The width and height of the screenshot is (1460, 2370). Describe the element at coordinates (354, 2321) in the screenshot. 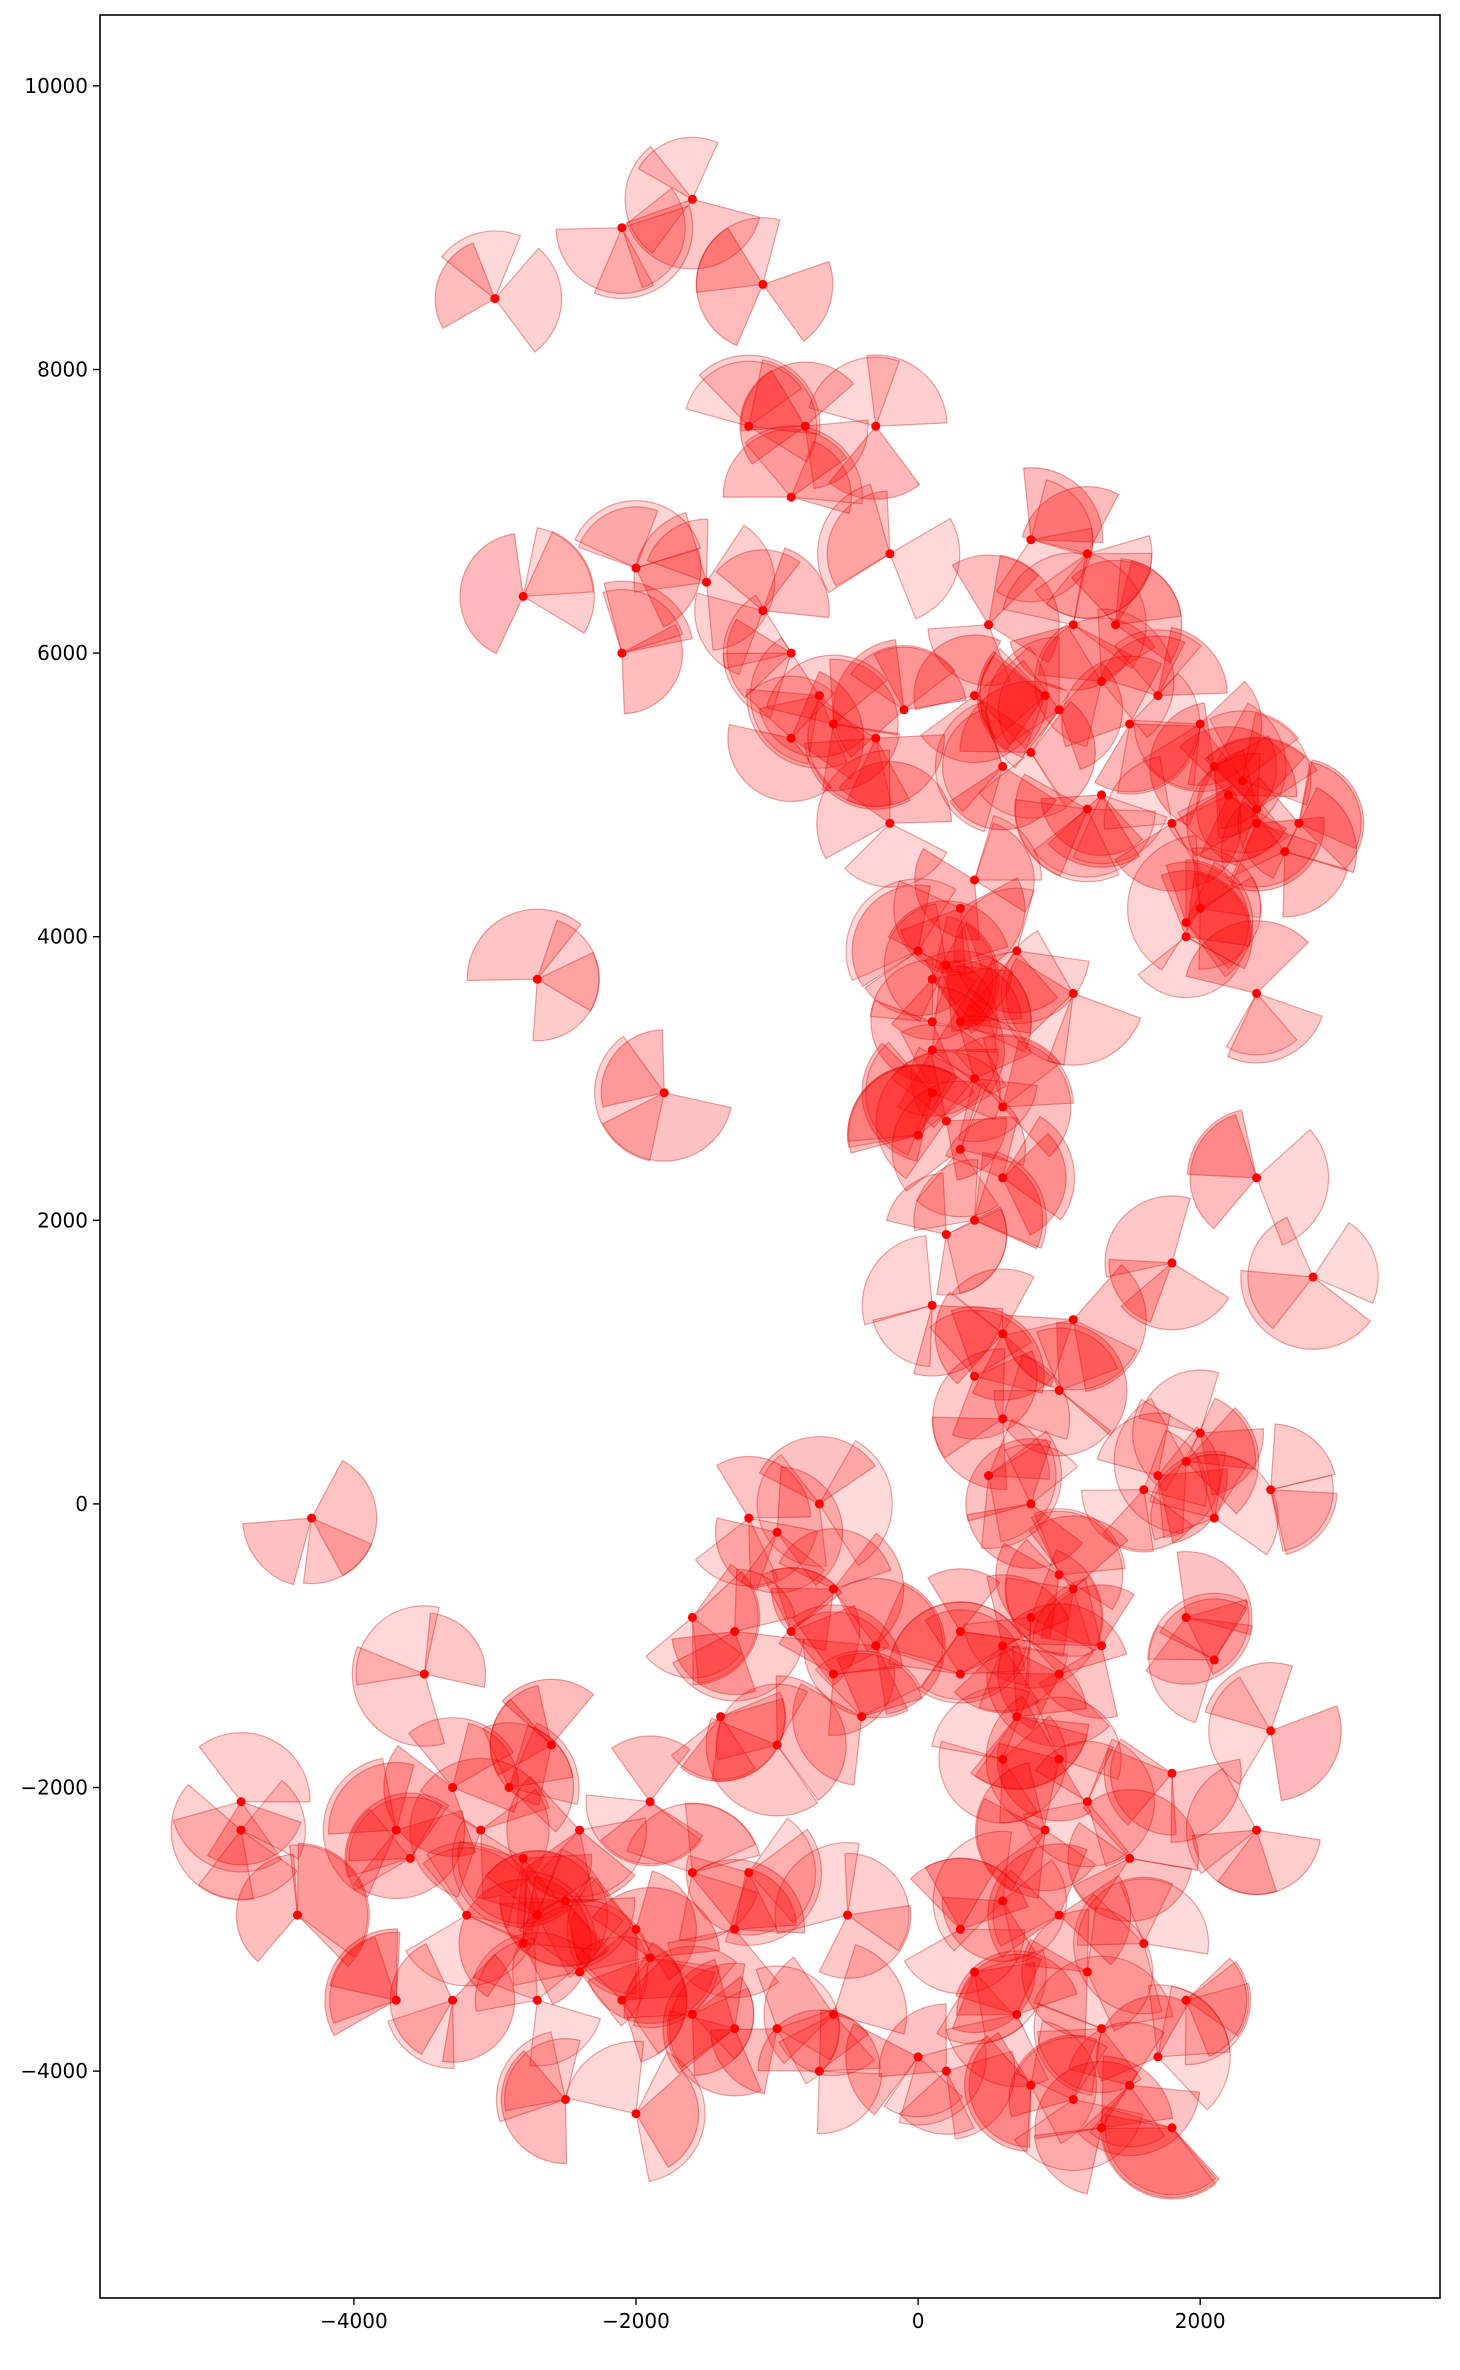

I see `x-tick-label: −4000` at that location.